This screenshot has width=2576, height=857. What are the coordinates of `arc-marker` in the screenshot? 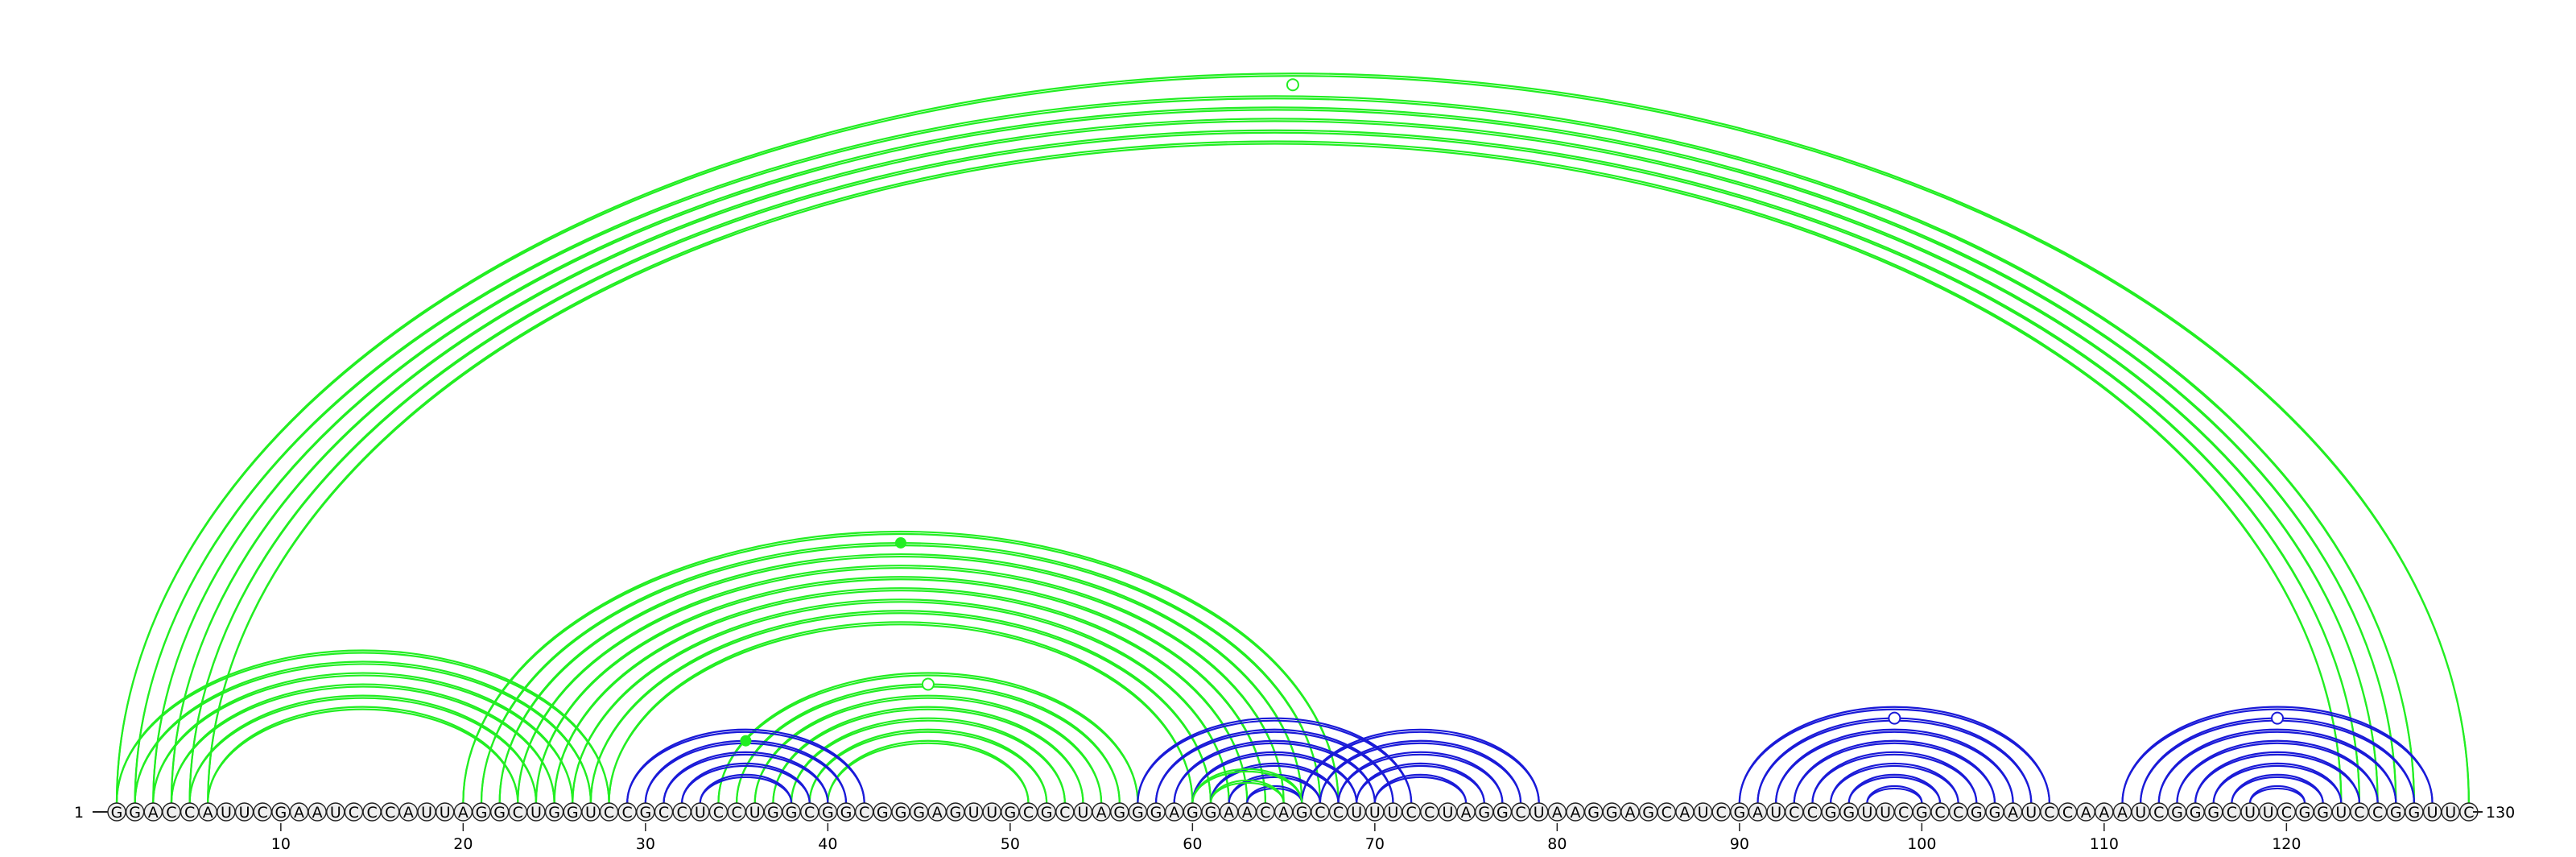 It's located at (1894, 718).